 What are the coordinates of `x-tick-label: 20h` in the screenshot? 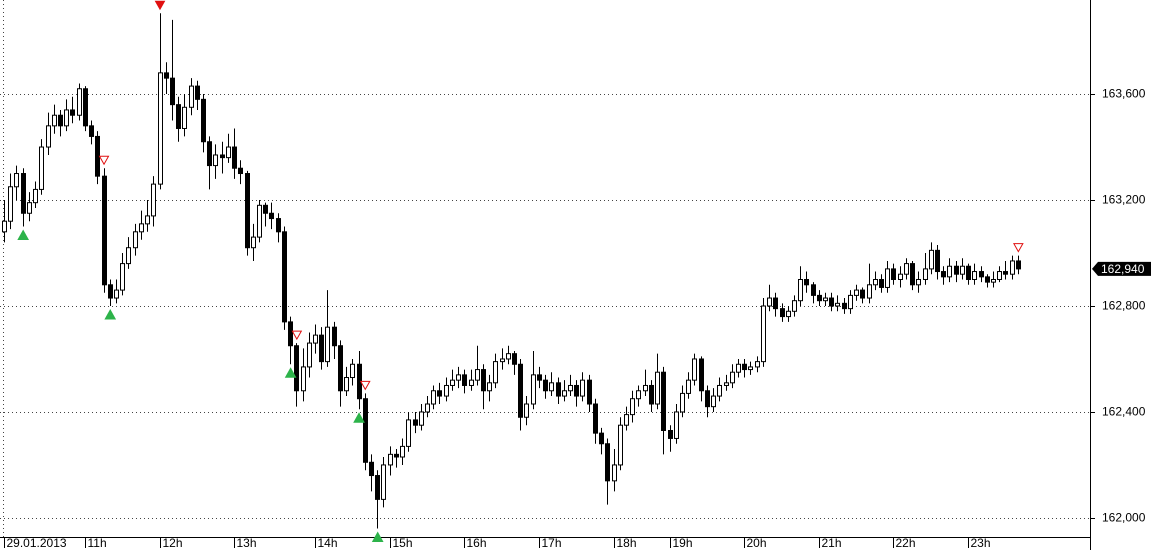 It's located at (757, 543).